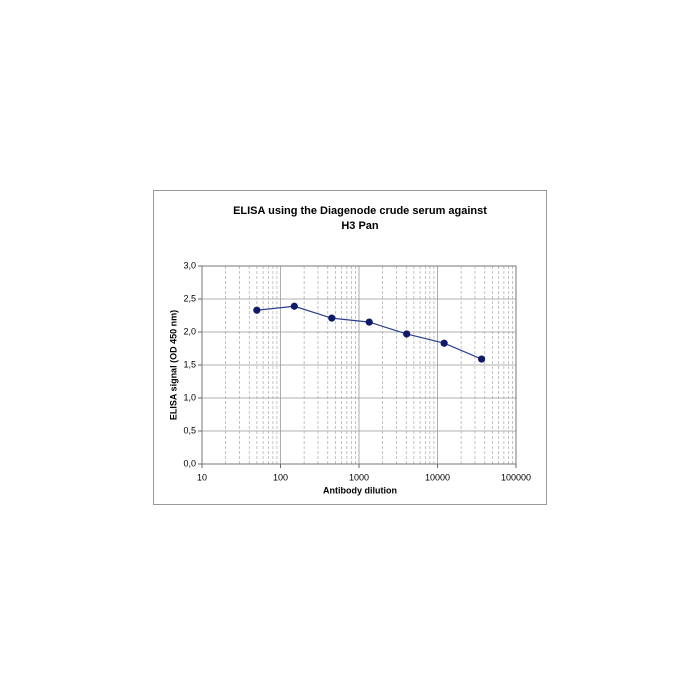 The image size is (700, 700). Describe the element at coordinates (189, 397) in the screenshot. I see `y-tick-label: 1,0` at that location.